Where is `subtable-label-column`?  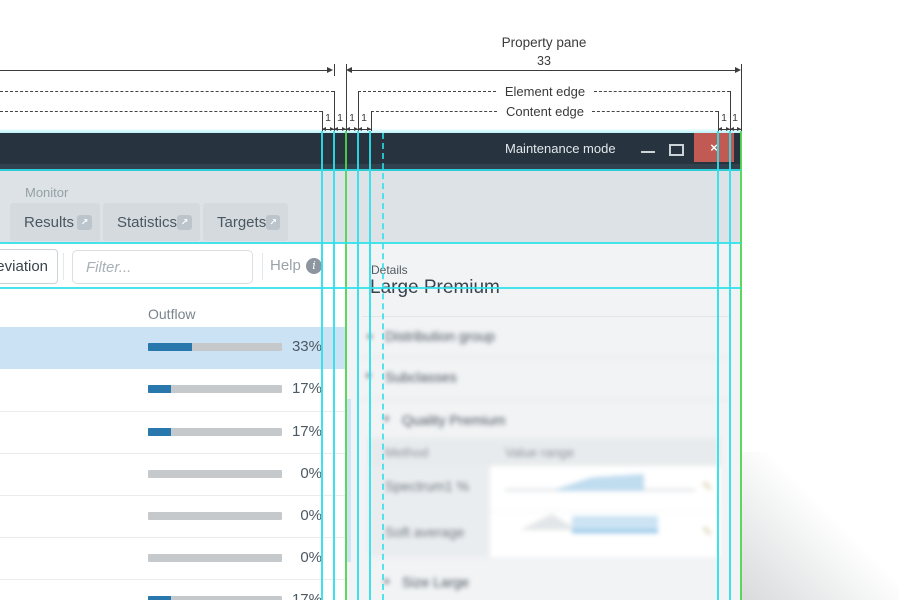
subtable-label-column is located at coordinates (429, 511).